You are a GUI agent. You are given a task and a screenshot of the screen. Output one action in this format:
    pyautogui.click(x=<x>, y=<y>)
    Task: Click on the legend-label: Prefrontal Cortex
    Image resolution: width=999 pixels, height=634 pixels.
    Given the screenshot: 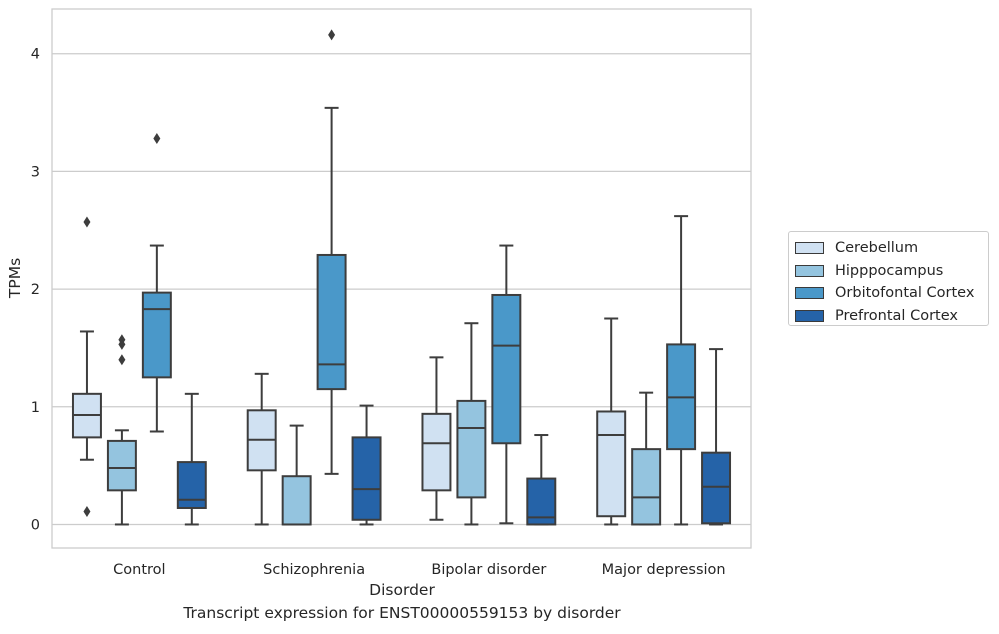 What is the action you would take?
    pyautogui.click(x=896, y=315)
    